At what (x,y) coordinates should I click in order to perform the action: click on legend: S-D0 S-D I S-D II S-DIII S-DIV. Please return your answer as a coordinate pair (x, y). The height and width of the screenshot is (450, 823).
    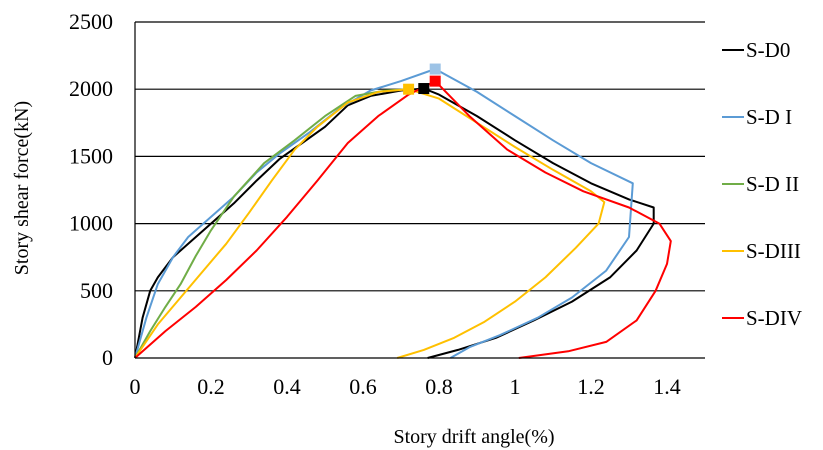
    Looking at the image, I should click on (762, 184).